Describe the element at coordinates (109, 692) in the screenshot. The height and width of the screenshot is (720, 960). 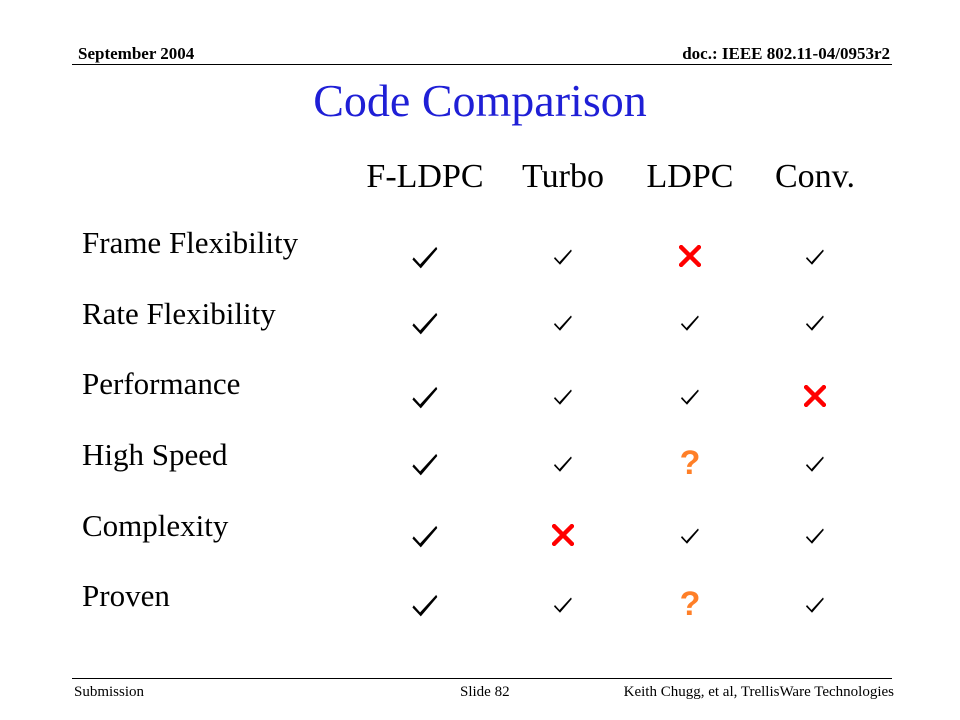
I see `footer-submission: Submission` at that location.